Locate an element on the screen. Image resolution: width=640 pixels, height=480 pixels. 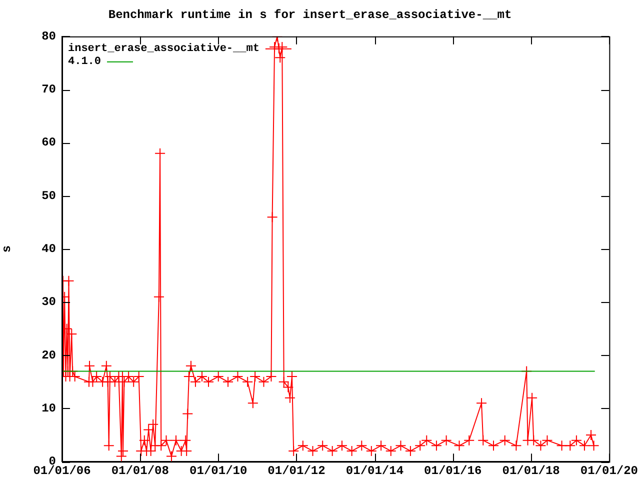
y-tick-label: 10 is located at coordinates (49, 408).